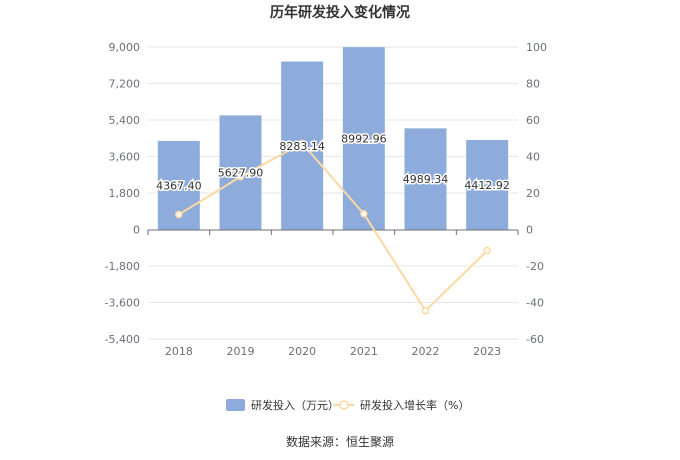 The image size is (680, 460). Describe the element at coordinates (122, 303) in the screenshot. I see `y-left-tick-label: -3,600` at that location.